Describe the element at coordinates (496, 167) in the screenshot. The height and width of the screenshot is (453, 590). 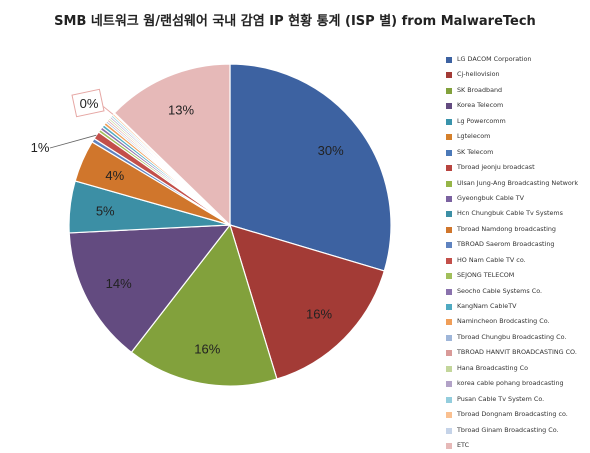
I see `legend-label: Tbroad jeonju broadcast` at that location.